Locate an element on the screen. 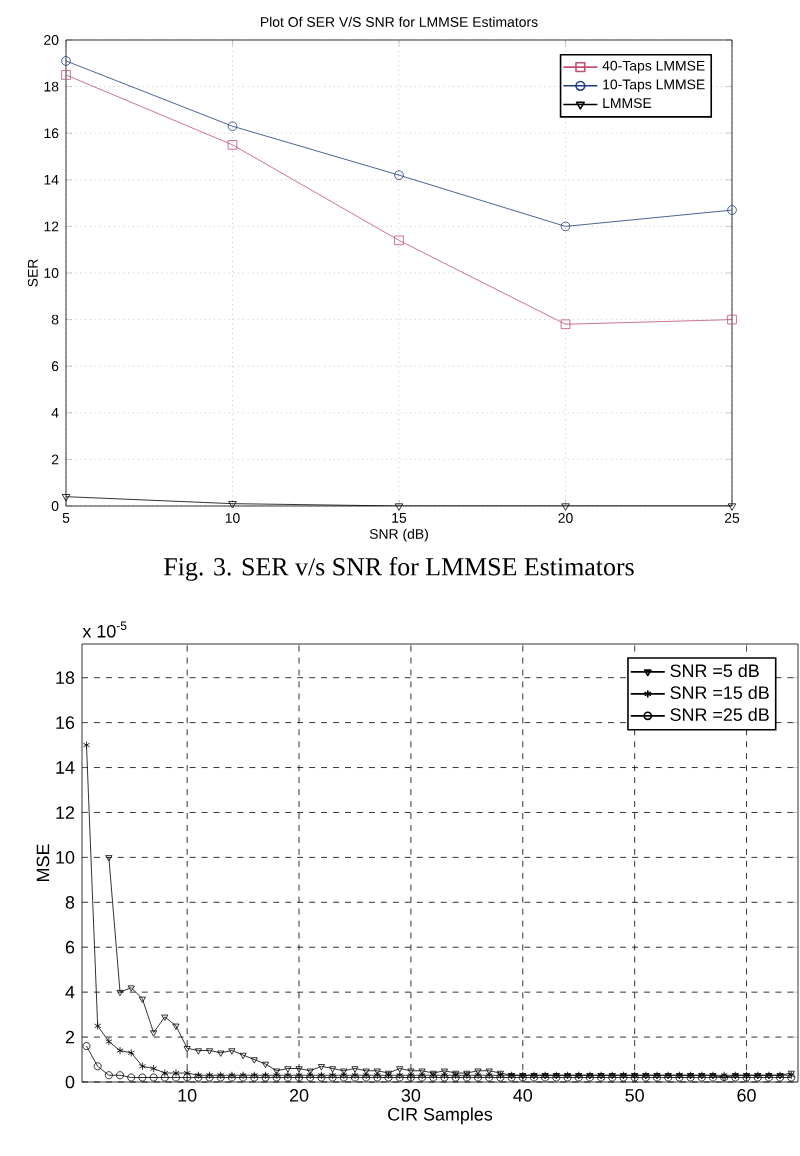 This screenshot has width=800, height=1156. x-tick-label: 60 is located at coordinates (746, 1095).